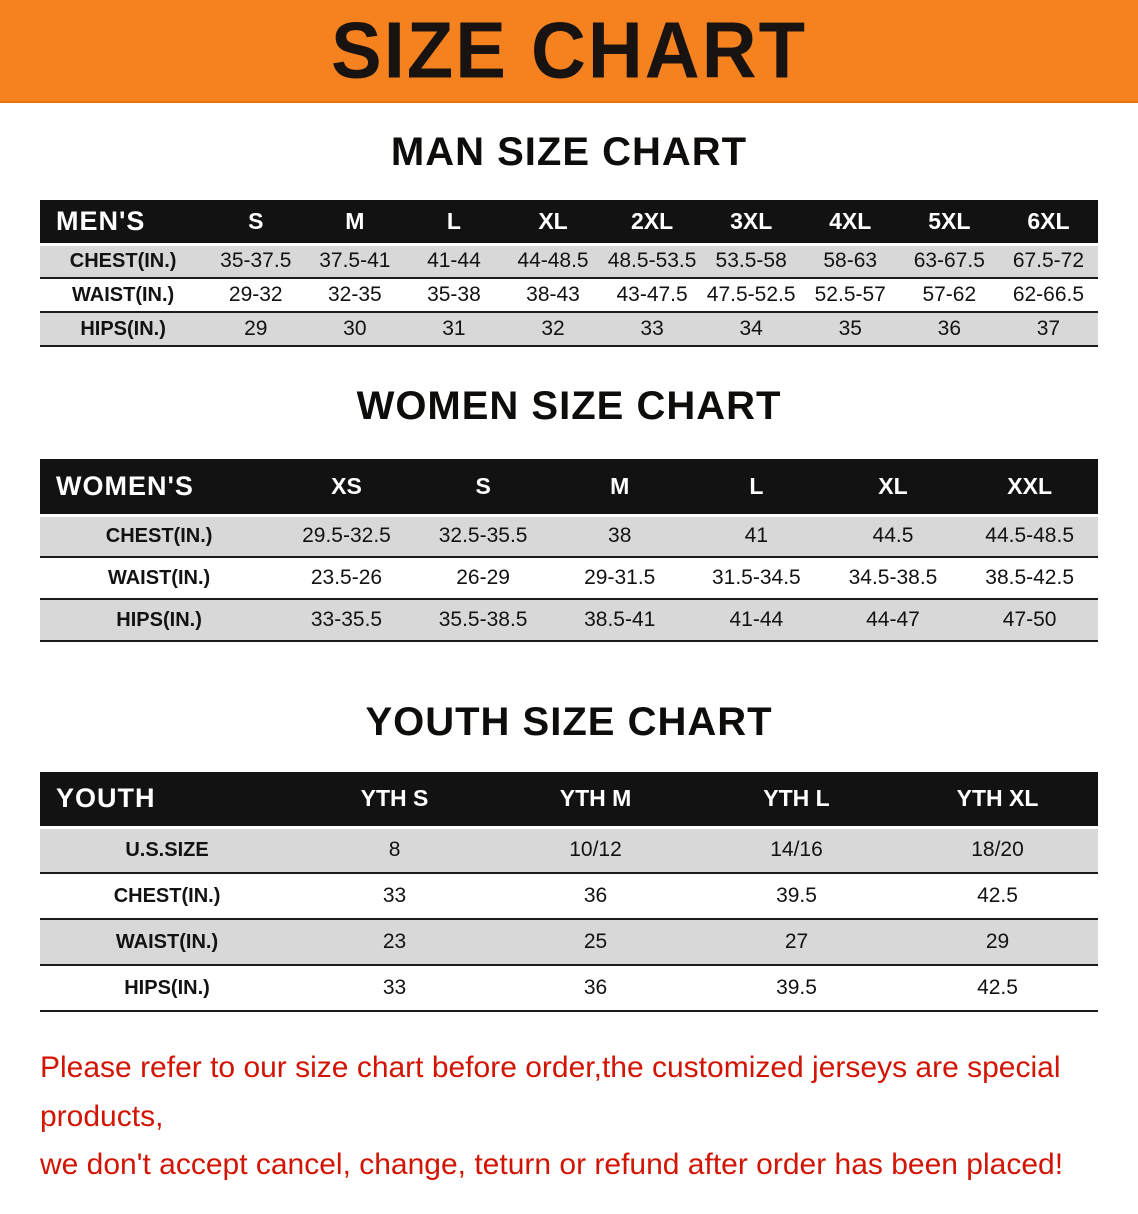 The width and height of the screenshot is (1138, 1214). I want to click on size-value-cell: 8, so click(395, 850).